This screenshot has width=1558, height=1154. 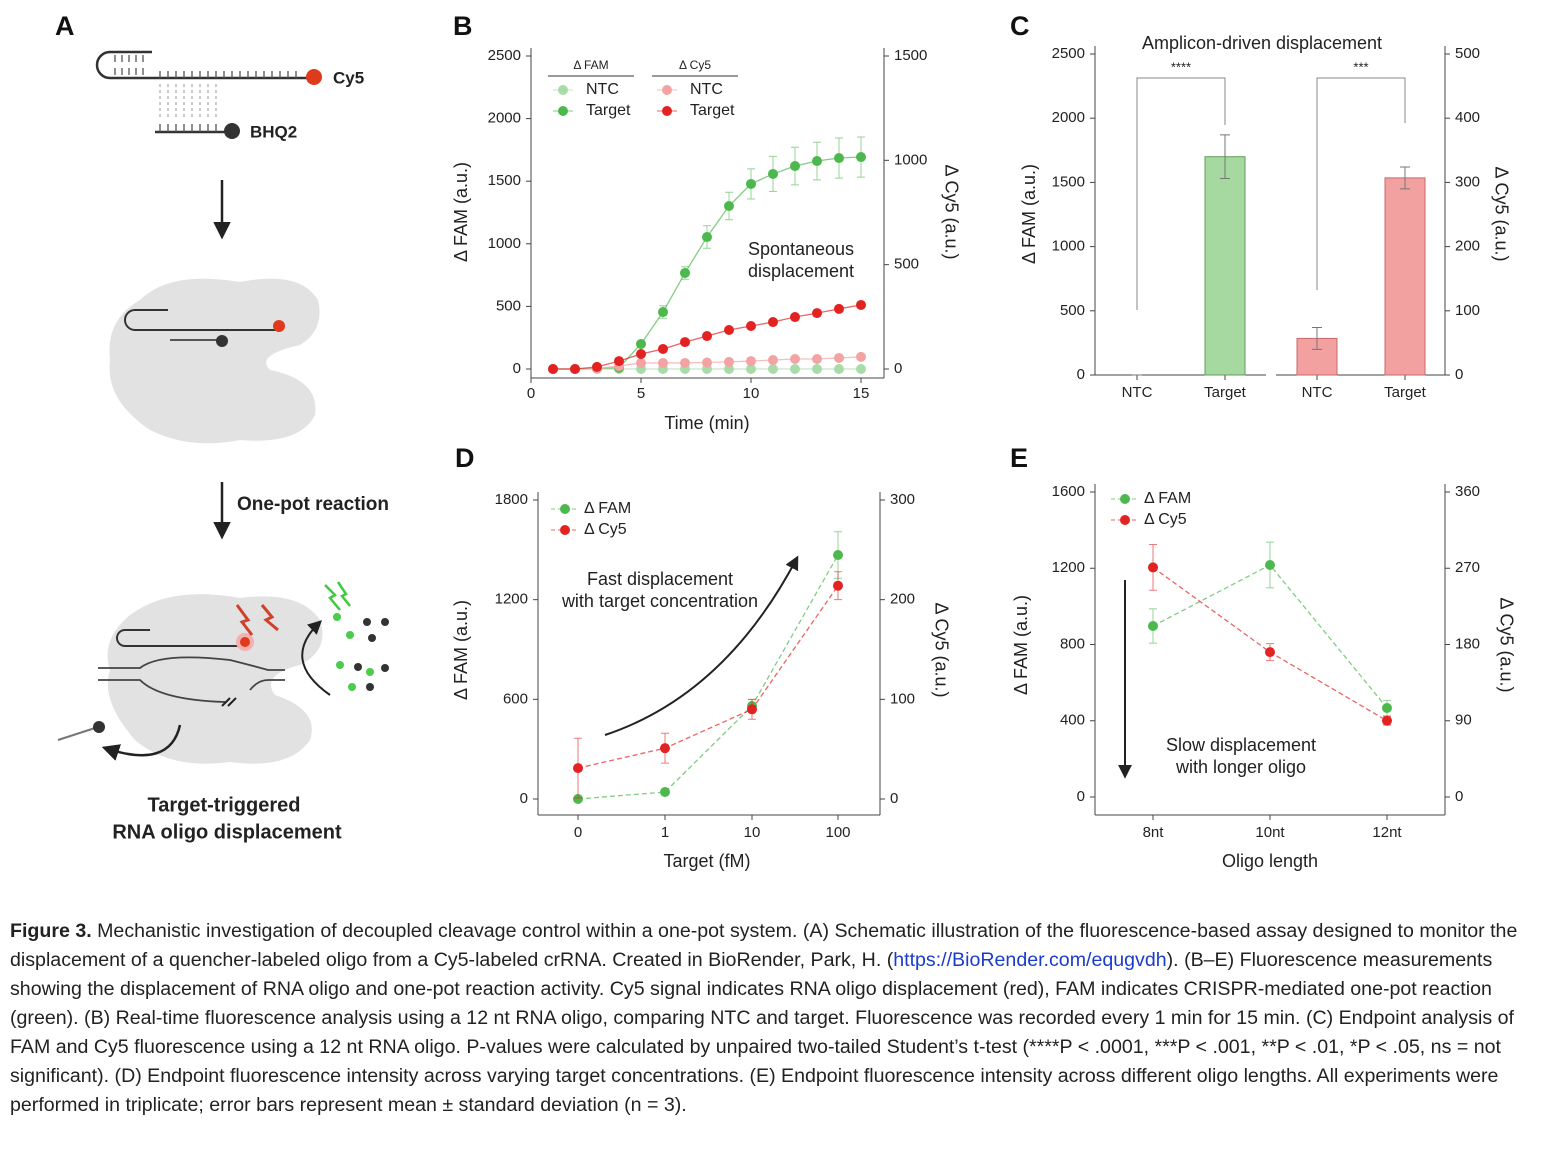 I want to click on y-tick-label: 2500, so click(x=504, y=55).